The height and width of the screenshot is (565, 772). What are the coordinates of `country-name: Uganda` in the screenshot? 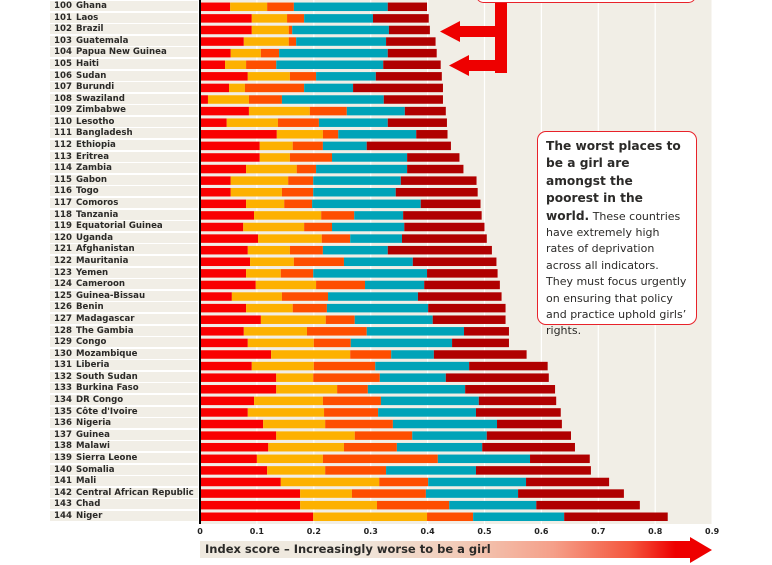 It's located at (94, 237).